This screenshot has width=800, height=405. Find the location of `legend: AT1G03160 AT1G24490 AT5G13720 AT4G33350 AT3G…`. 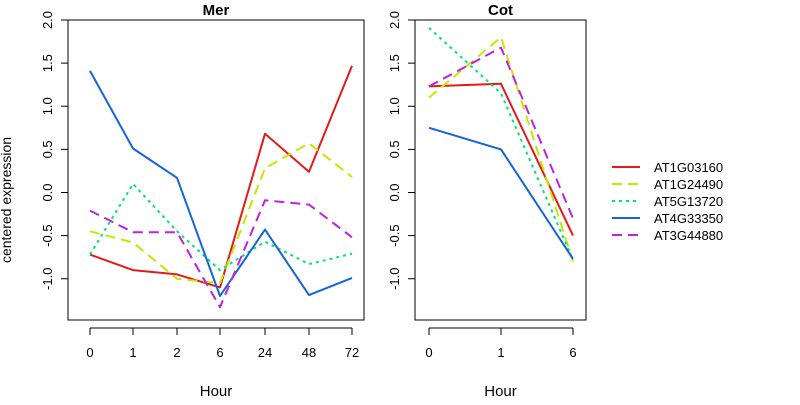

legend: AT1G03160 AT1G24490 AT5G13720 AT4G33350 AT3G… is located at coordinates (667, 201).